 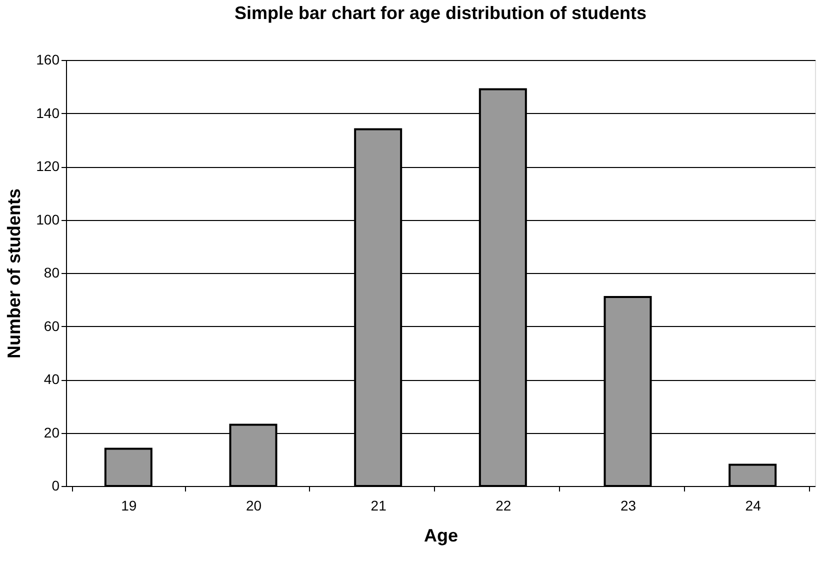 I want to click on x-tick-label: 22, so click(x=504, y=506).